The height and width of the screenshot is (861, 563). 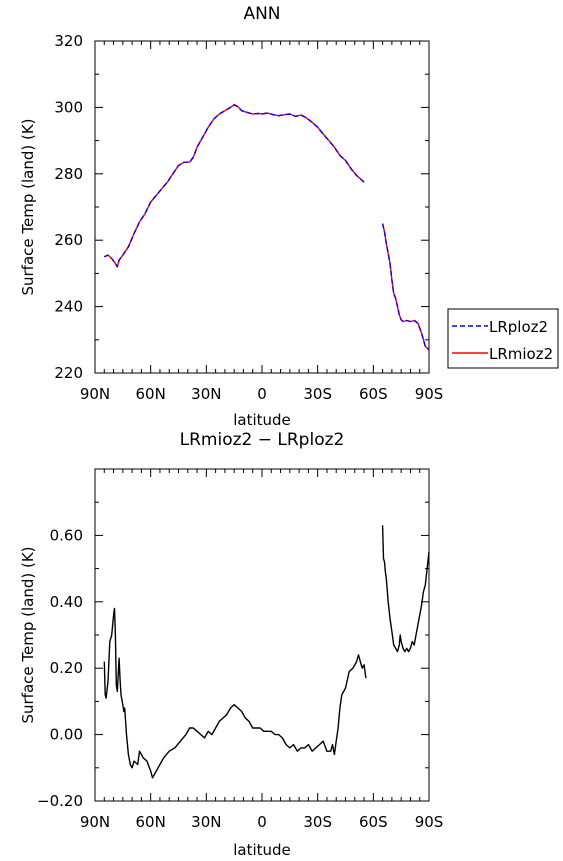 I want to click on y-tick-label: 260, so click(x=68, y=240).